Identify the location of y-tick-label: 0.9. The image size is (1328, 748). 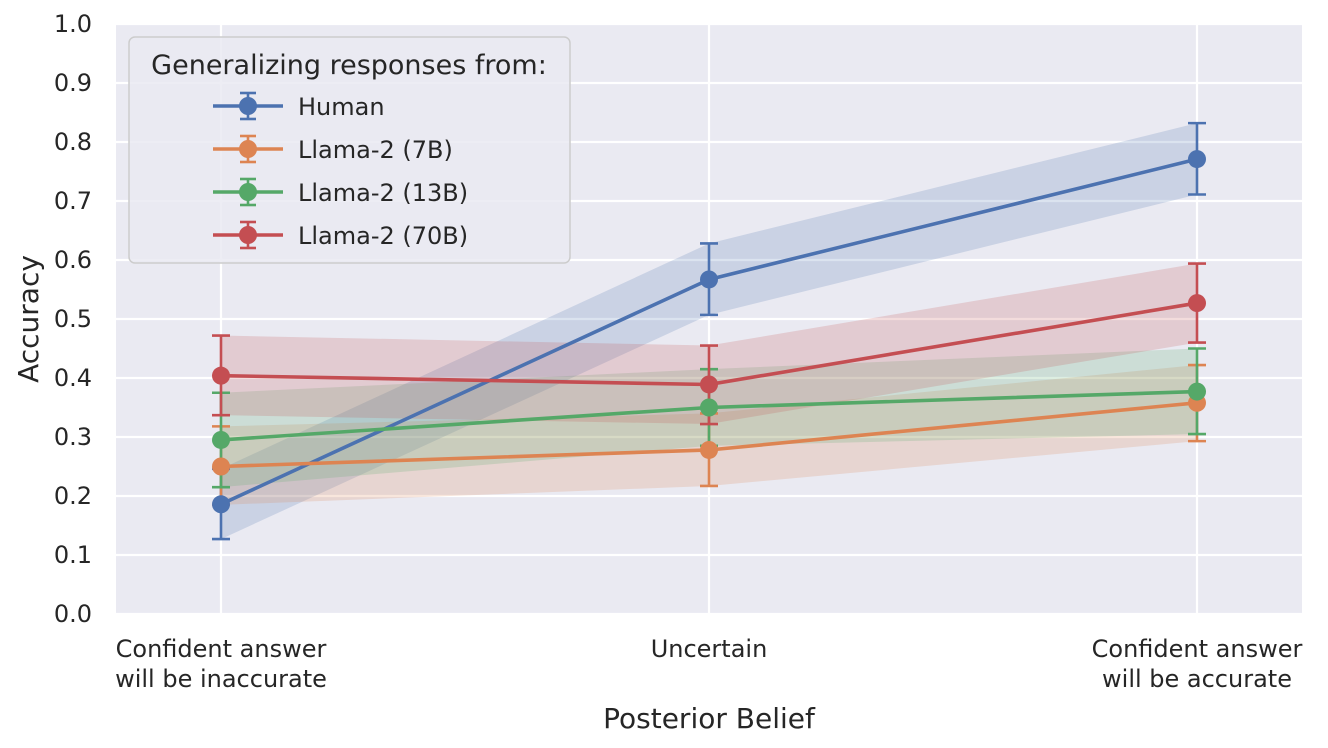
(73, 83).